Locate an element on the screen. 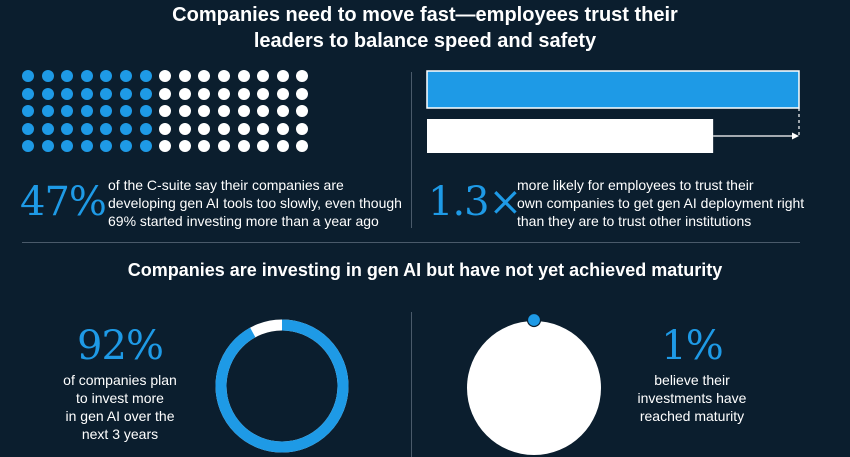 The width and height of the screenshot is (850, 457). stat-invest-desc-line-3: in gen AI over the is located at coordinates (120, 416).